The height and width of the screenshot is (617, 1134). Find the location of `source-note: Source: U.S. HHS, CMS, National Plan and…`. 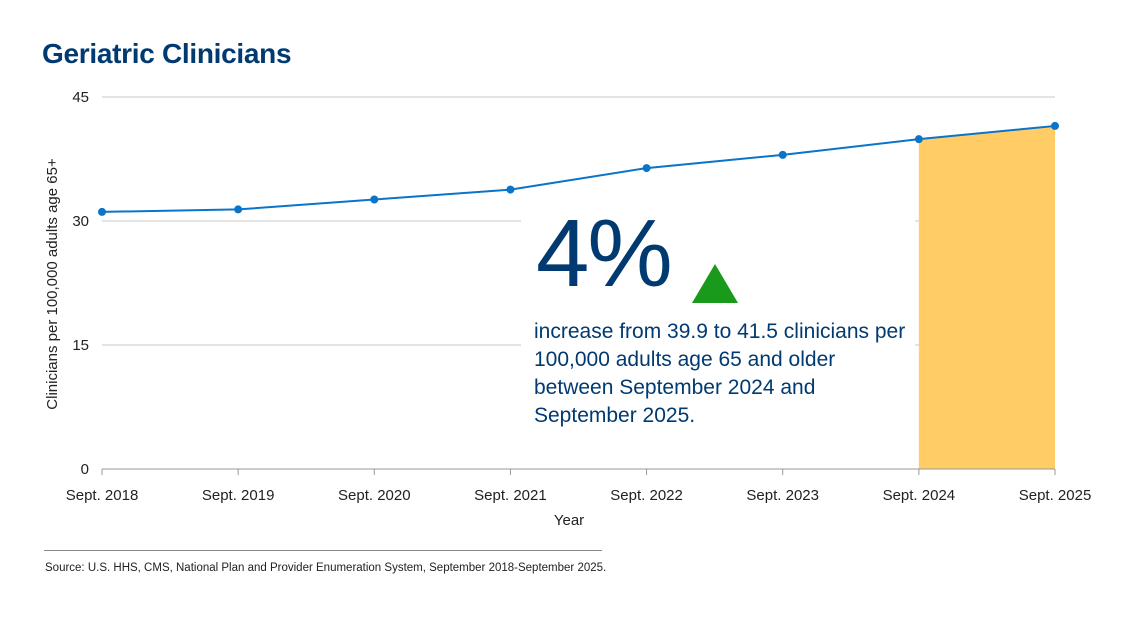

source-note: Source: U.S. HHS, CMS, National Plan and… is located at coordinates (326, 568).